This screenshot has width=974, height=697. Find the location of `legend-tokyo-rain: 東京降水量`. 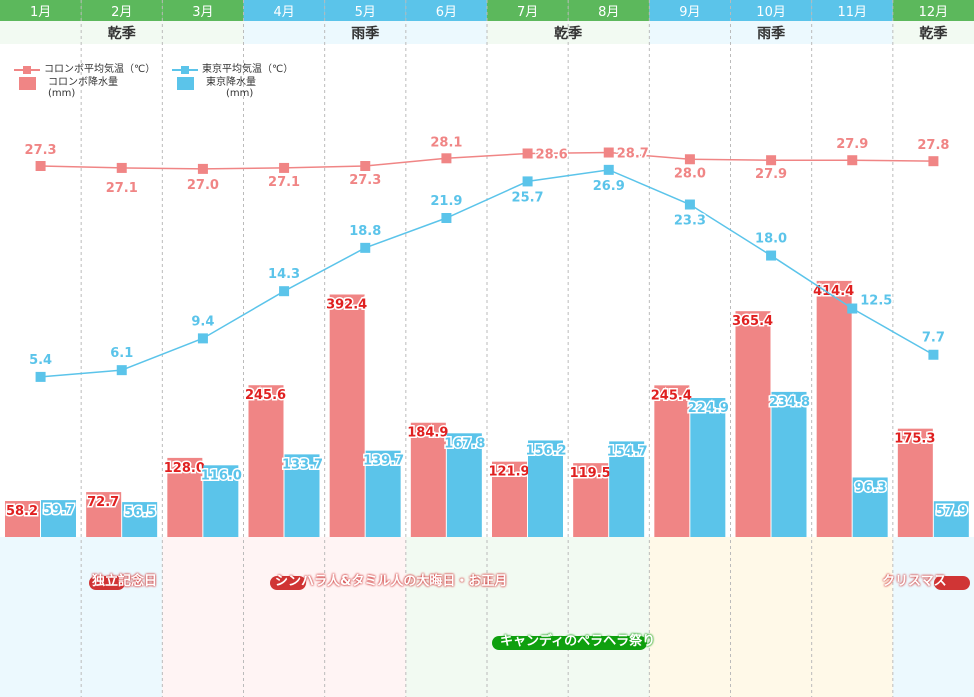

legend-tokyo-rain: 東京降水量 is located at coordinates (231, 82).